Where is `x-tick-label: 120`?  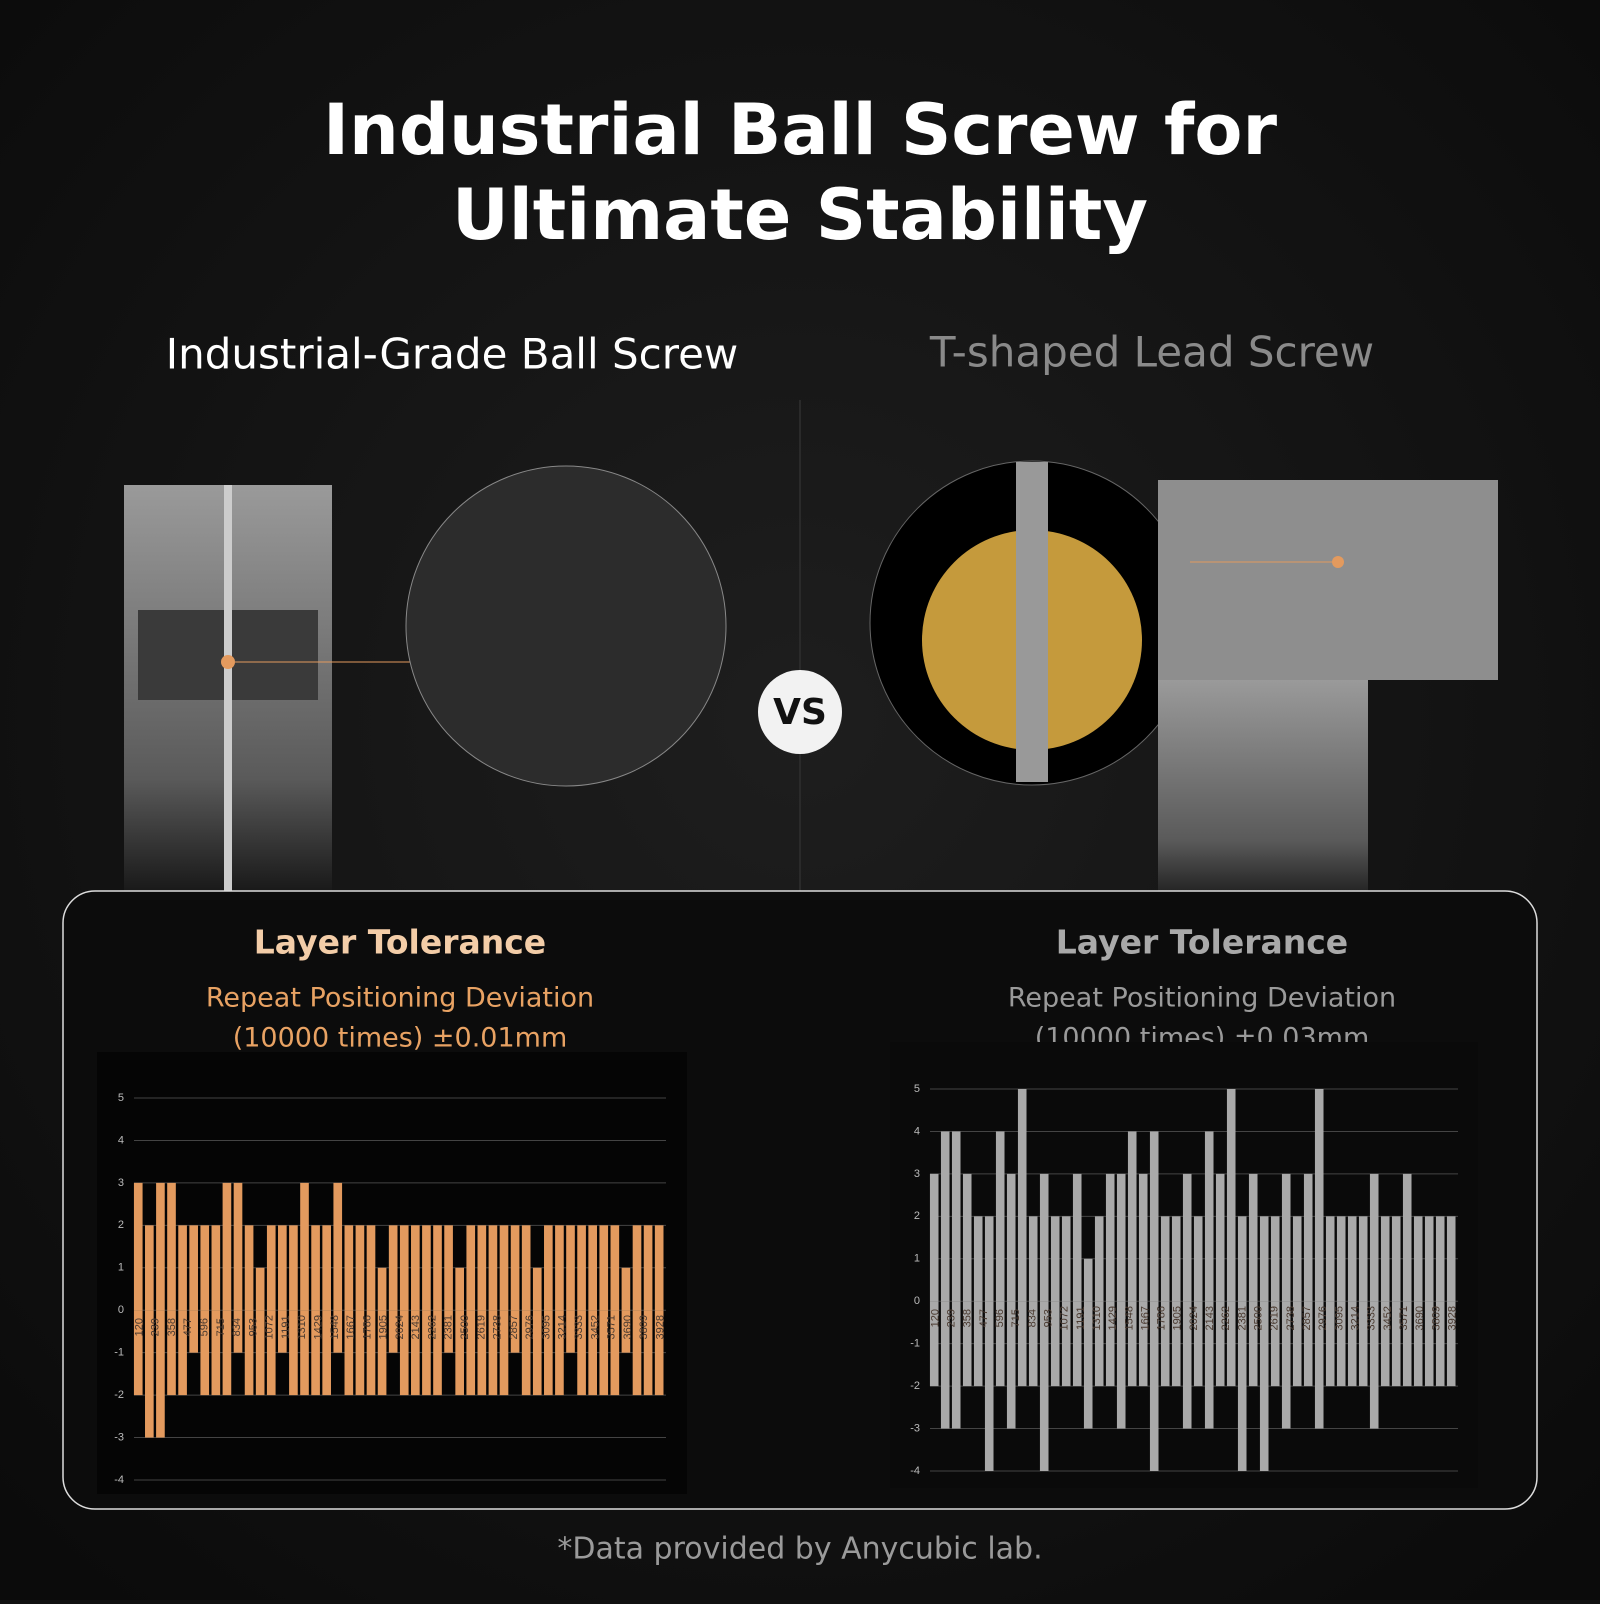
x-tick-label: 120 is located at coordinates (935, 1318).